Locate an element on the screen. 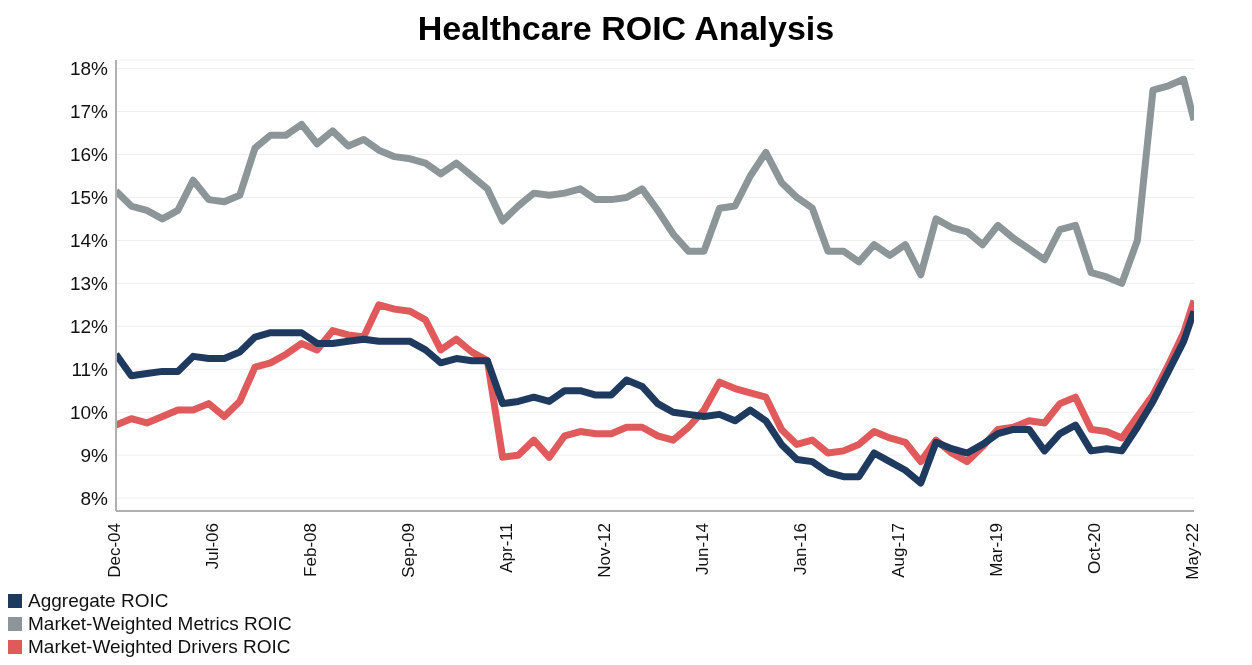 The width and height of the screenshot is (1252, 665). y-tick-label: 12% is located at coordinates (89, 327).